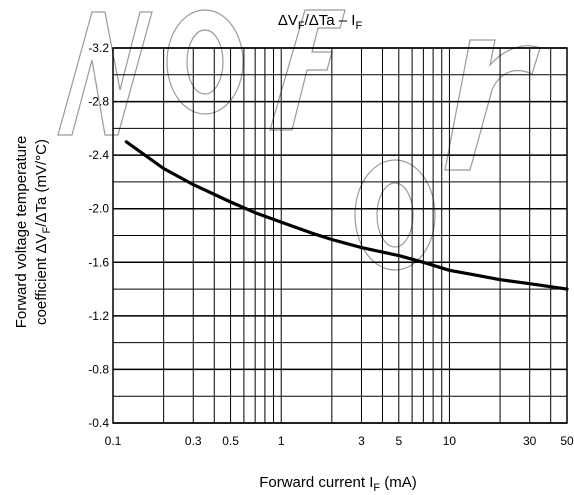 This screenshot has width=574, height=495. What do you see at coordinates (450, 441) in the screenshot?
I see `x-tick-label: 10` at bounding box center [450, 441].